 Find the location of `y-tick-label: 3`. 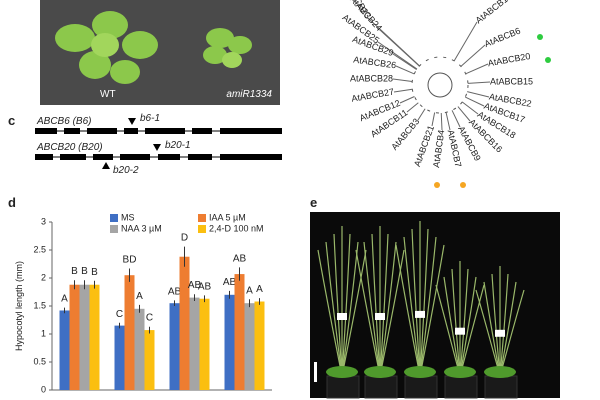

y-tick-label: 3 is located at coordinates (43, 221).